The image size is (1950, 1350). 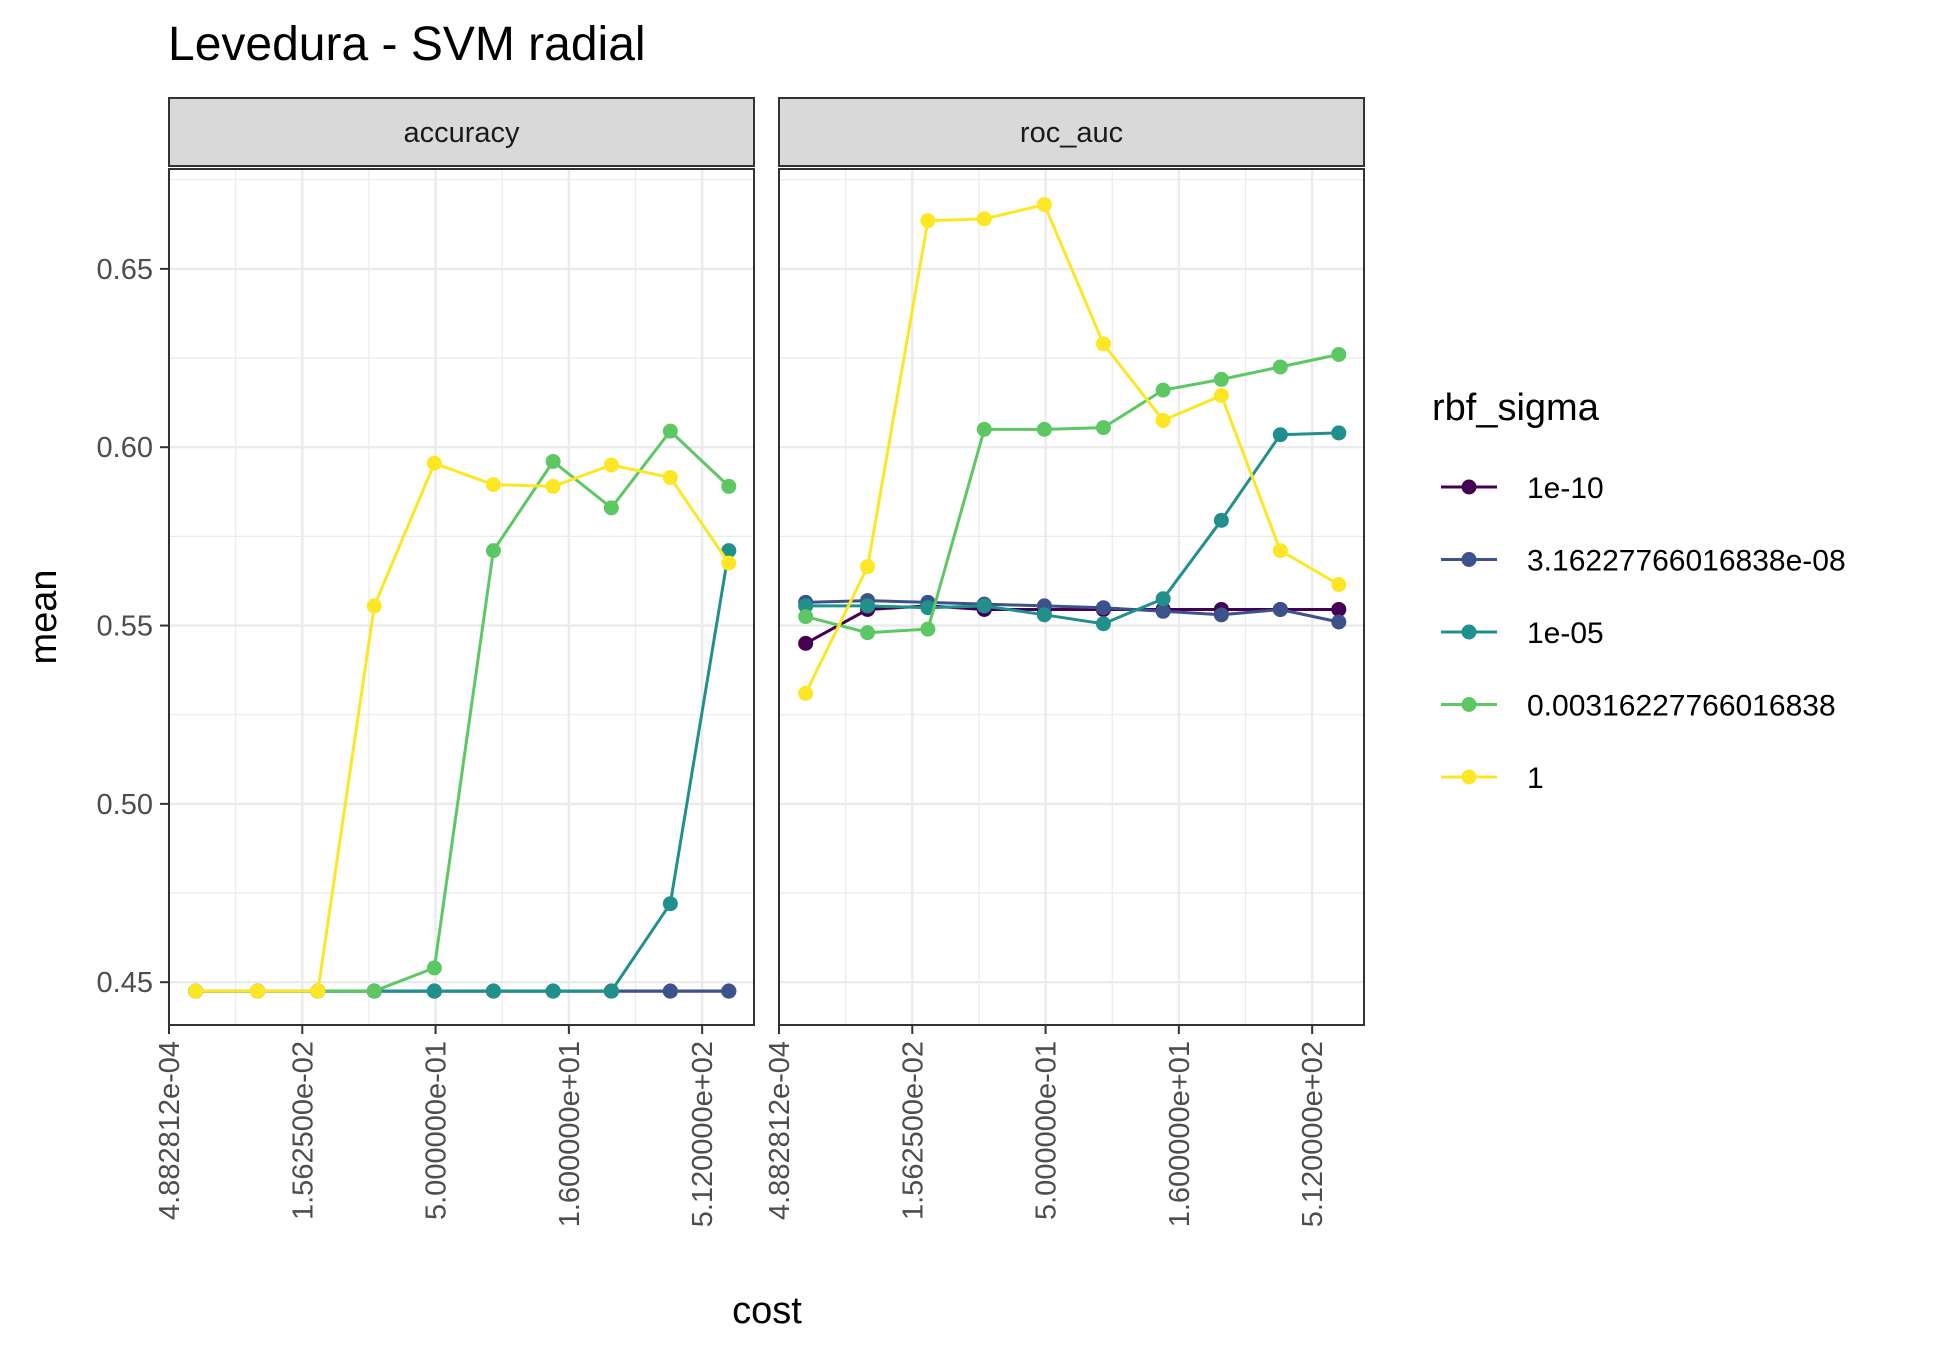 What do you see at coordinates (1522, 488) in the screenshot?
I see `legend-item: 1e-10` at bounding box center [1522, 488].